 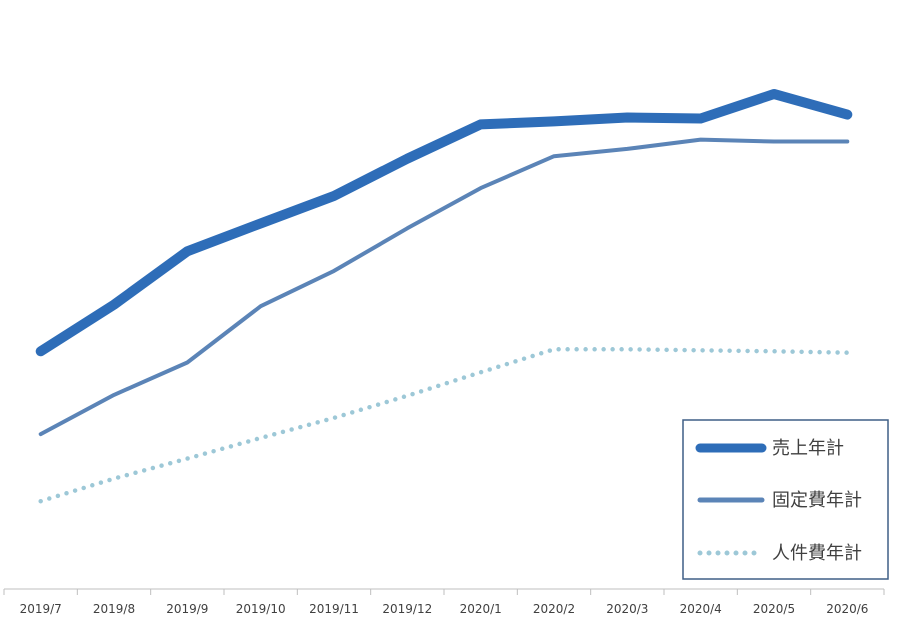 What do you see at coordinates (407, 609) in the screenshot?
I see `x-tick-label: 2019/12` at bounding box center [407, 609].